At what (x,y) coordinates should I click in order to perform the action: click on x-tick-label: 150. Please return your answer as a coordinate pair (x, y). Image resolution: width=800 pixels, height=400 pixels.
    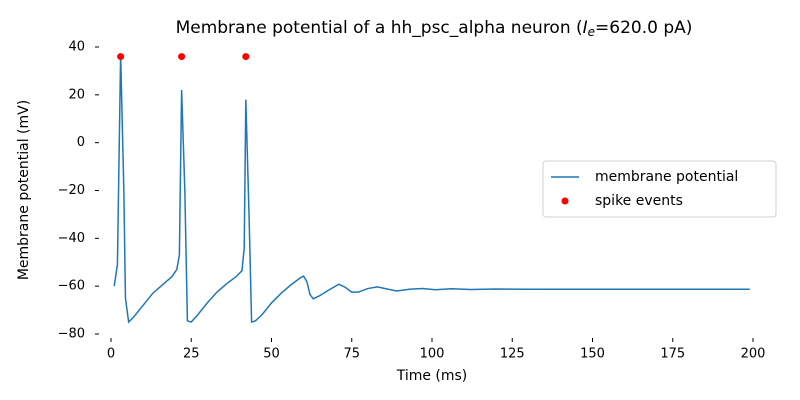
    Looking at the image, I should click on (592, 354).